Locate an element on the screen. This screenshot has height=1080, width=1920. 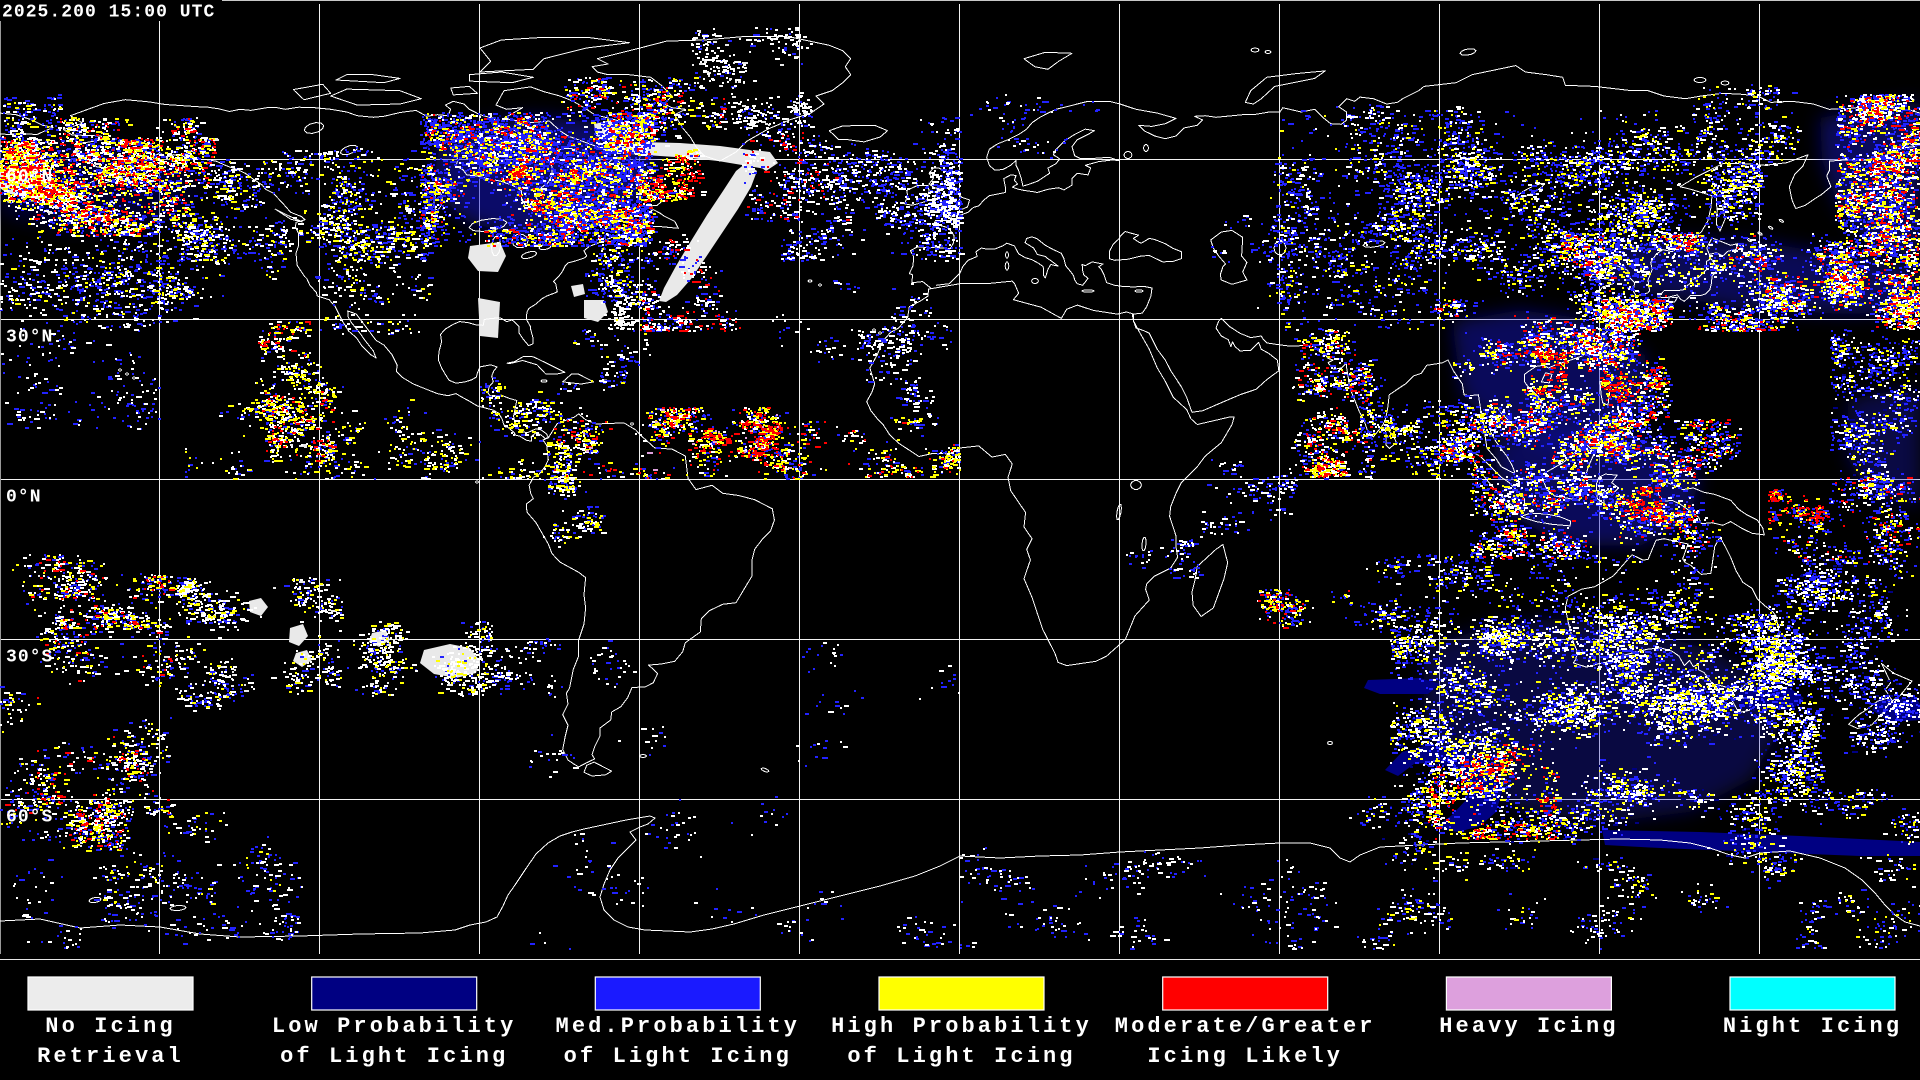
svg-text: Night Icing is located at coordinates (1812, 1026).